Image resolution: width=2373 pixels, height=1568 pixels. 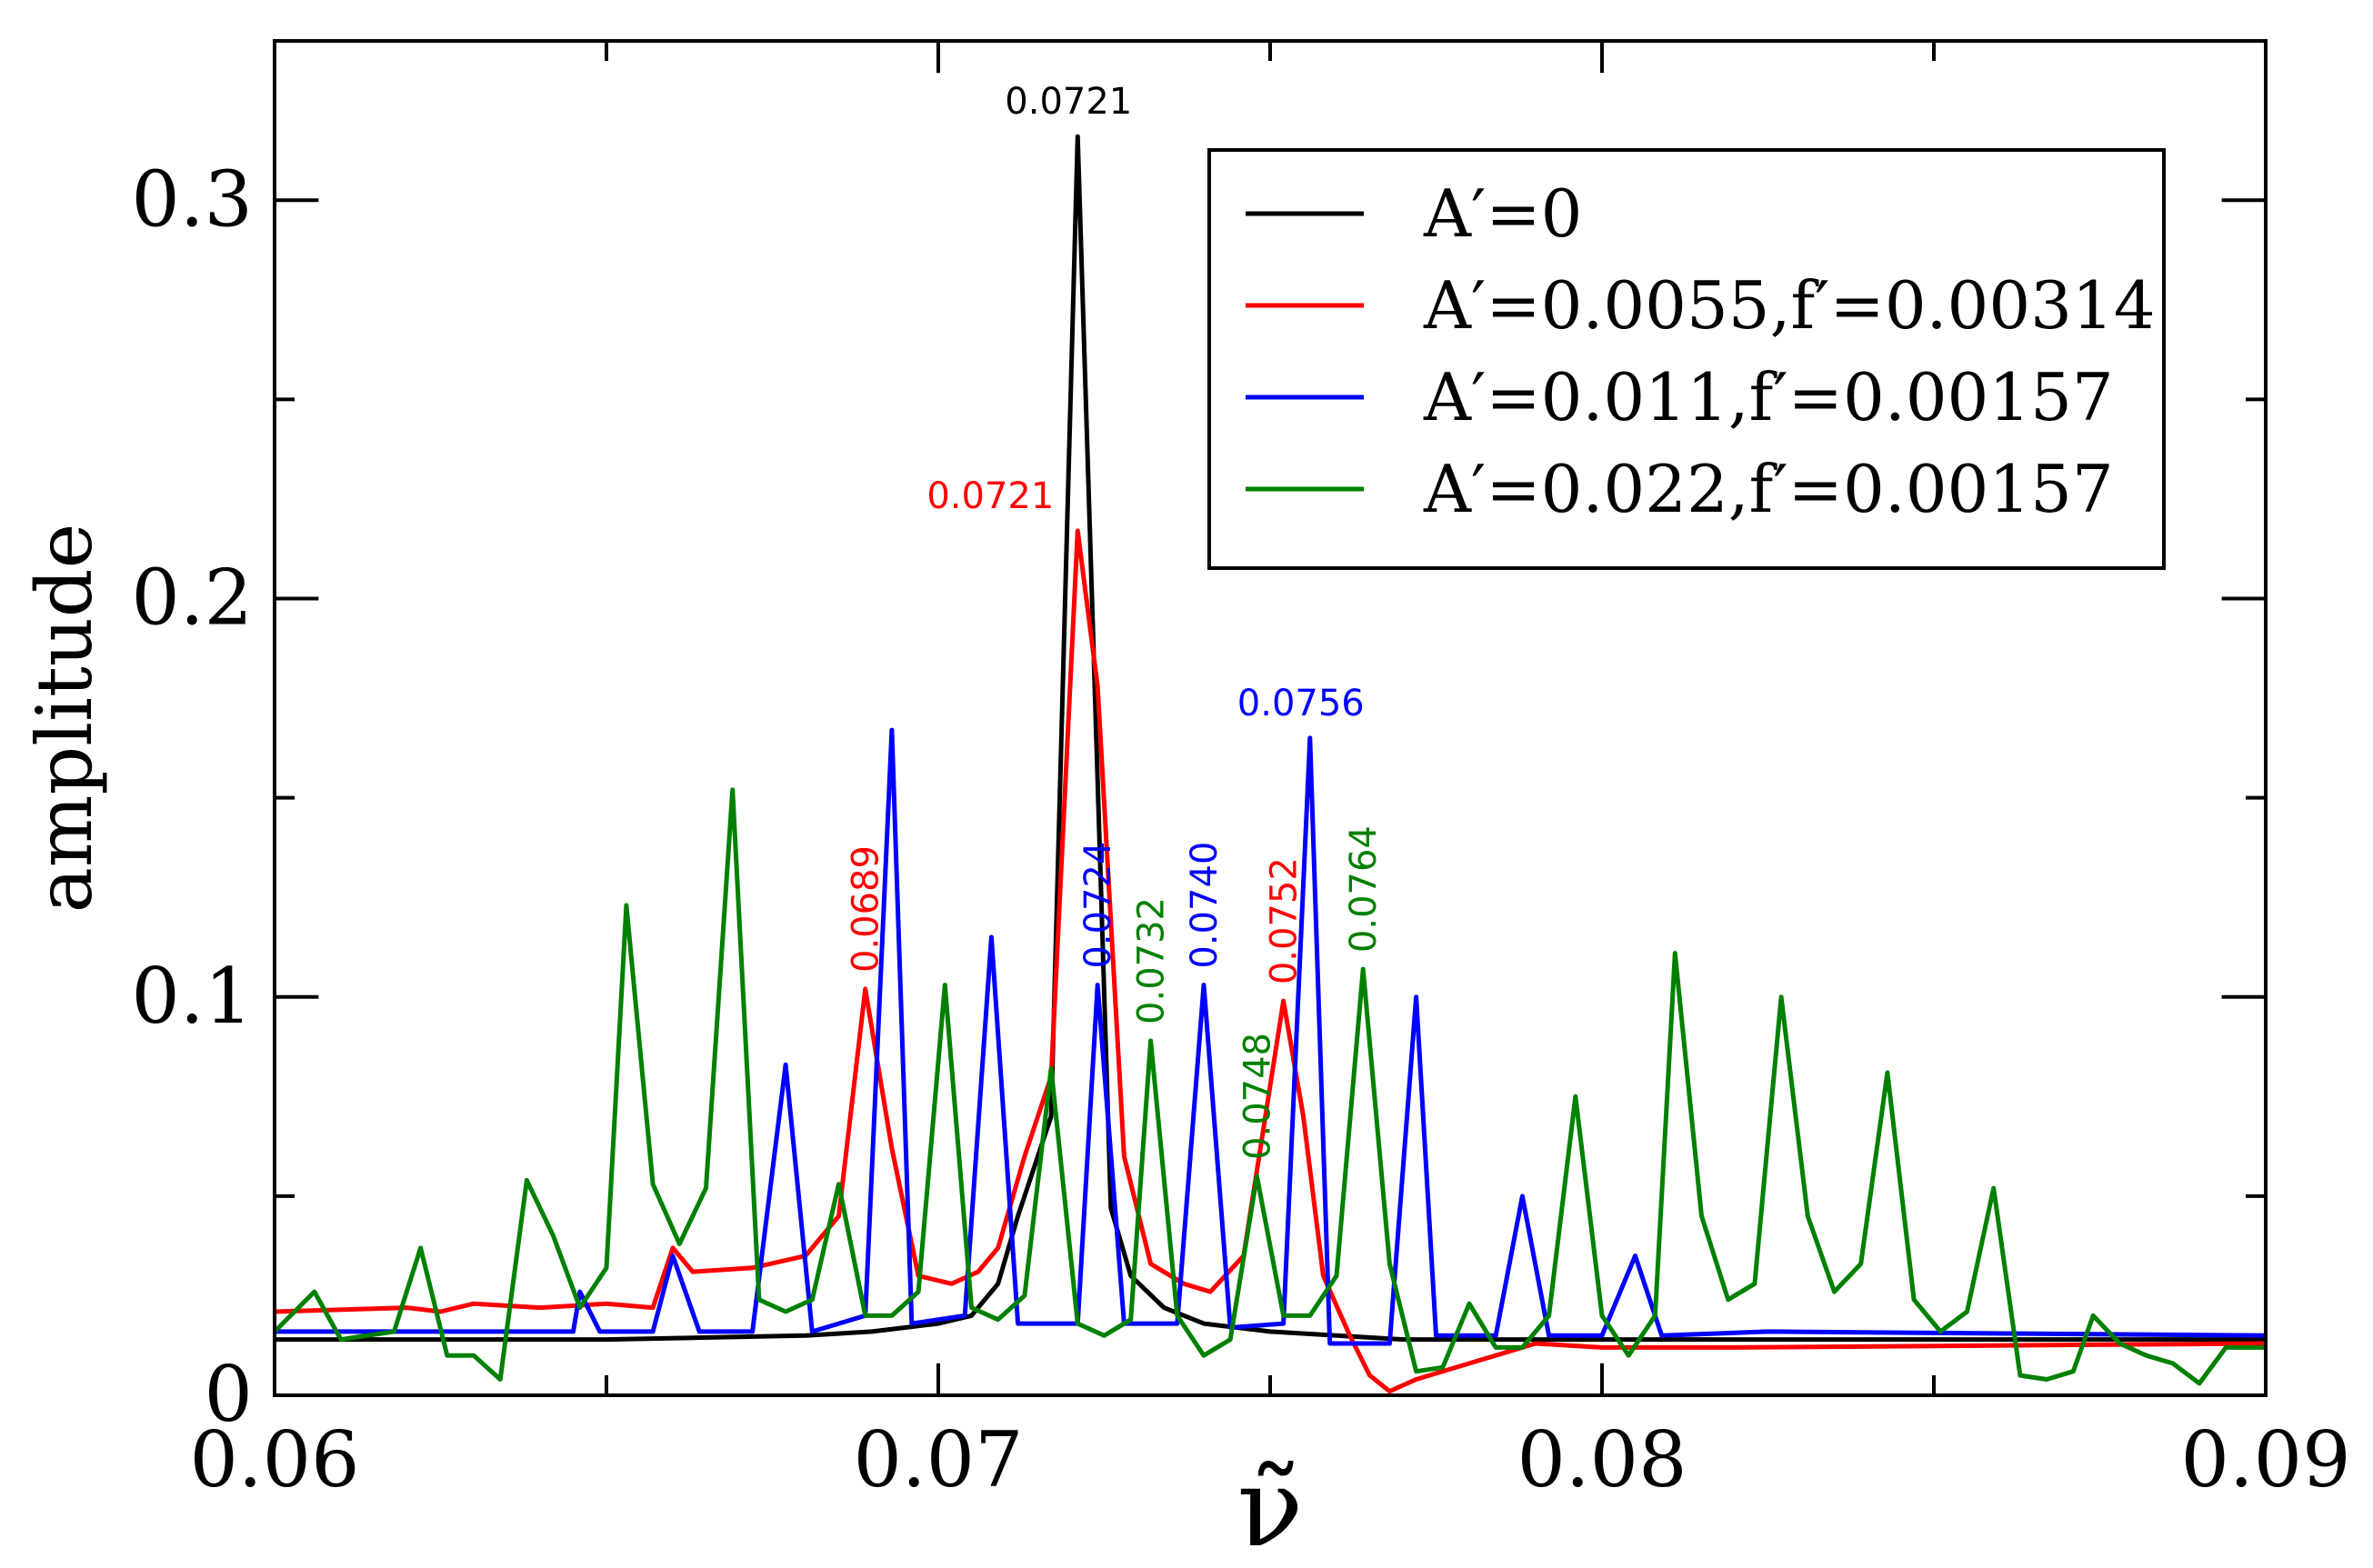 What do you see at coordinates (192, 997) in the screenshot?
I see `y-tick-label: 0.1` at bounding box center [192, 997].